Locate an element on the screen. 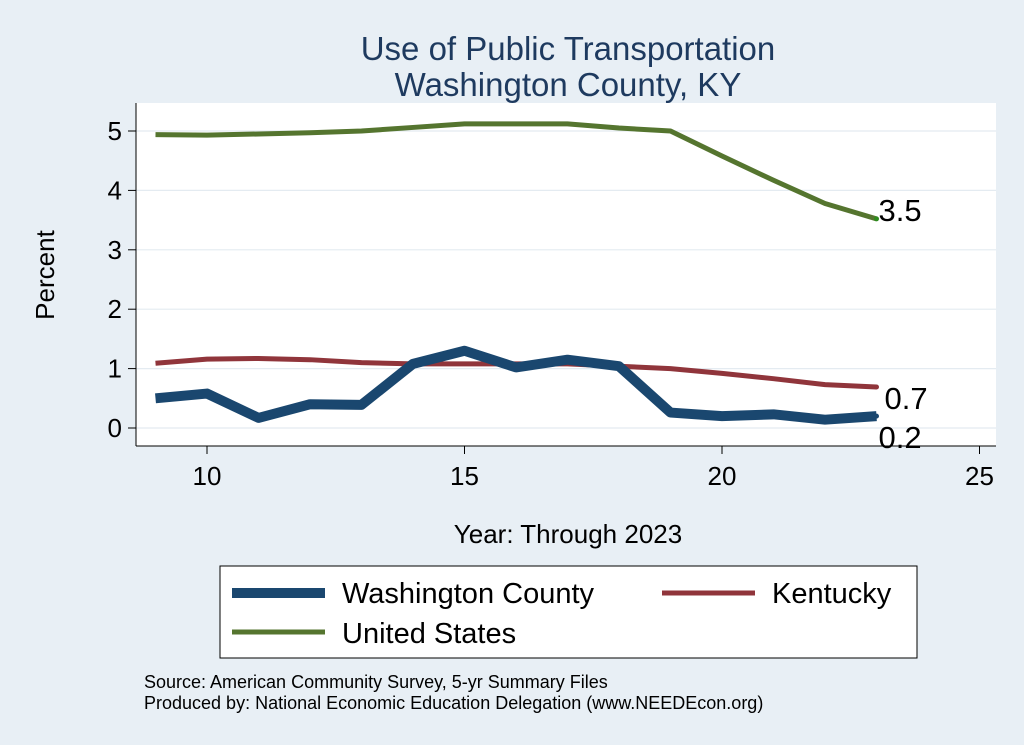 This screenshot has height=745, width=1024. x-tick-label: 20 is located at coordinates (722, 476).